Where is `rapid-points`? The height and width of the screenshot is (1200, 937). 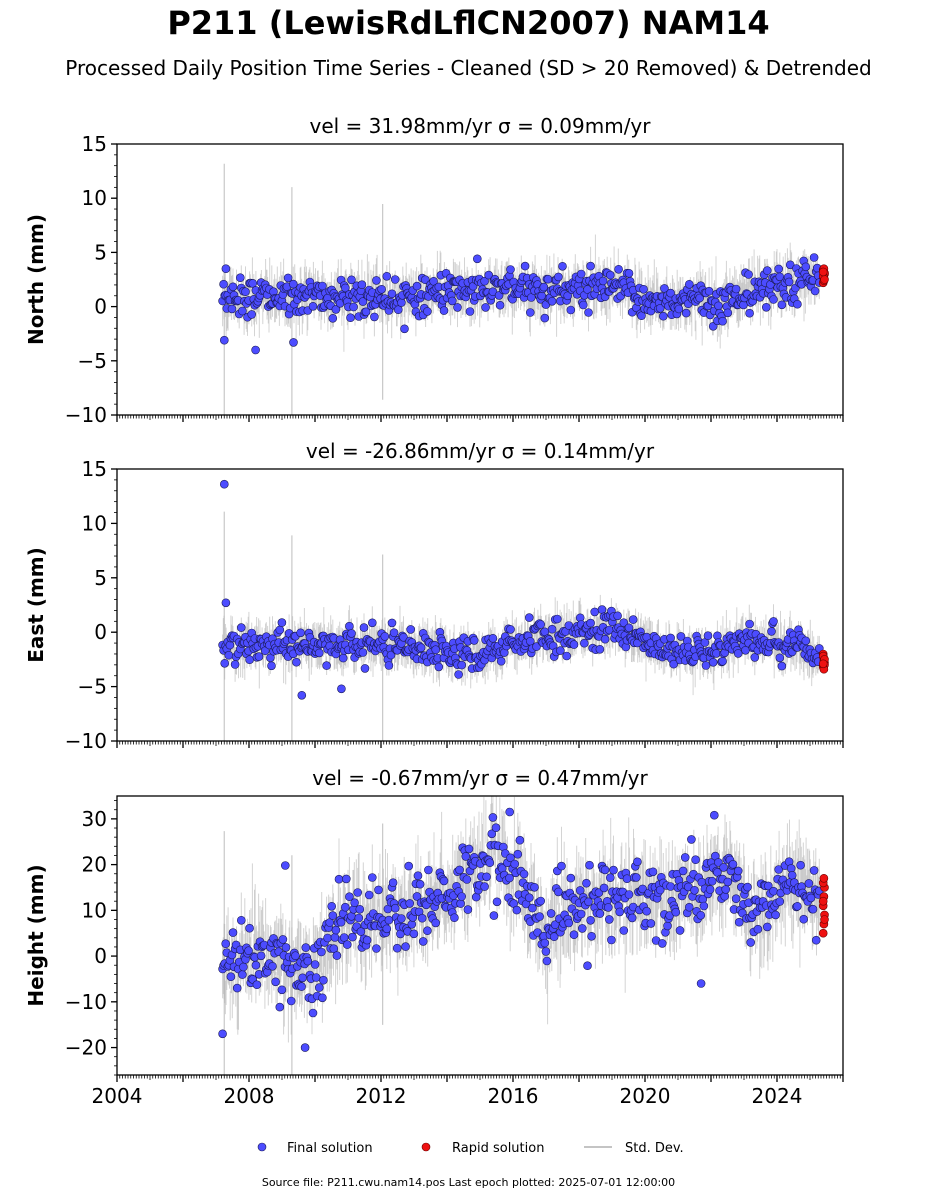
rapid-points is located at coordinates (823, 276).